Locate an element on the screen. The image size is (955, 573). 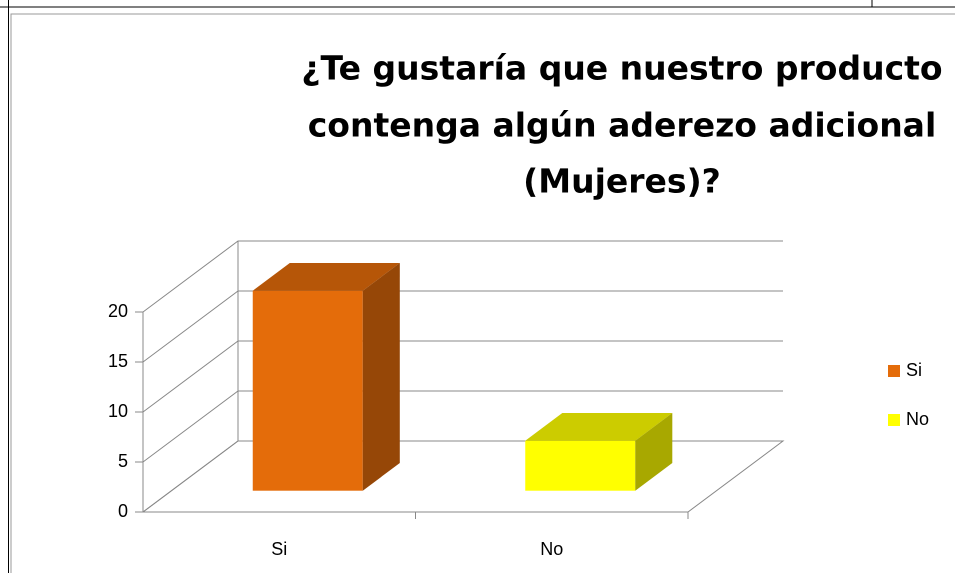
y-tick-label: 15 is located at coordinates (118, 361).